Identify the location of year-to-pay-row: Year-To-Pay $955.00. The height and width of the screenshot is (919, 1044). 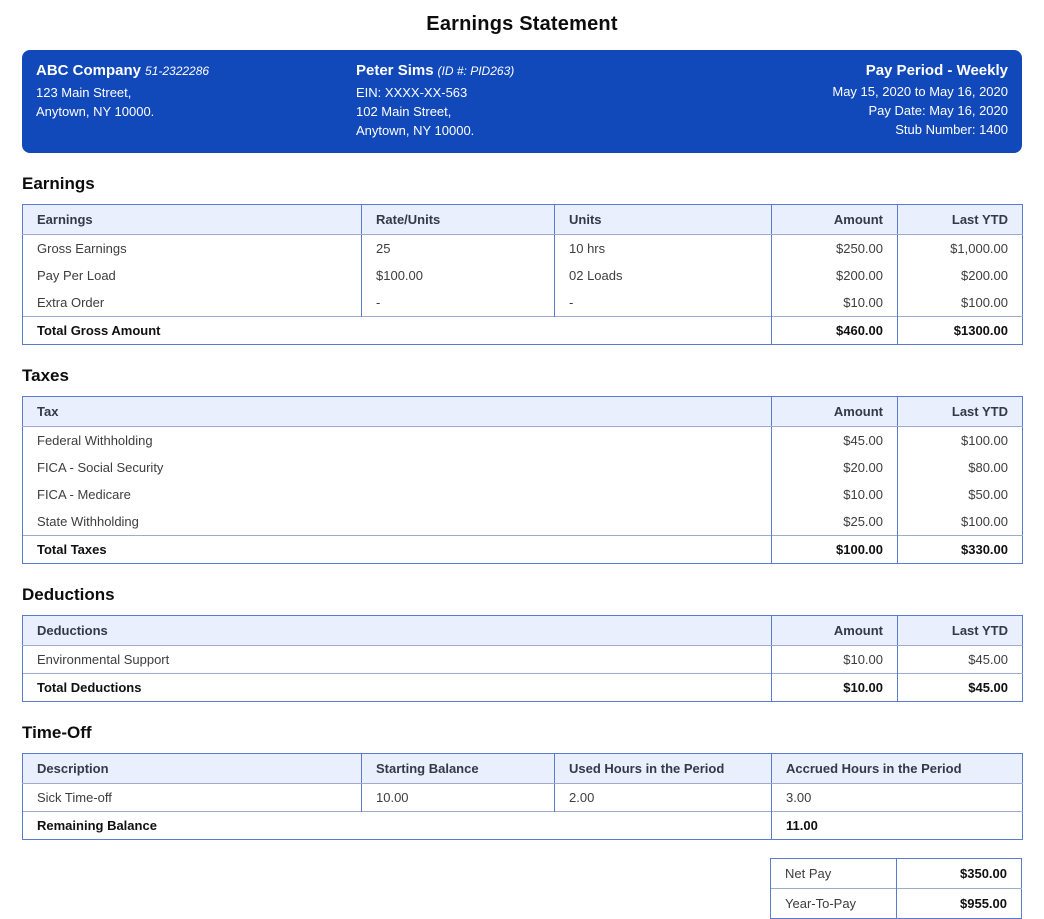
(896, 903).